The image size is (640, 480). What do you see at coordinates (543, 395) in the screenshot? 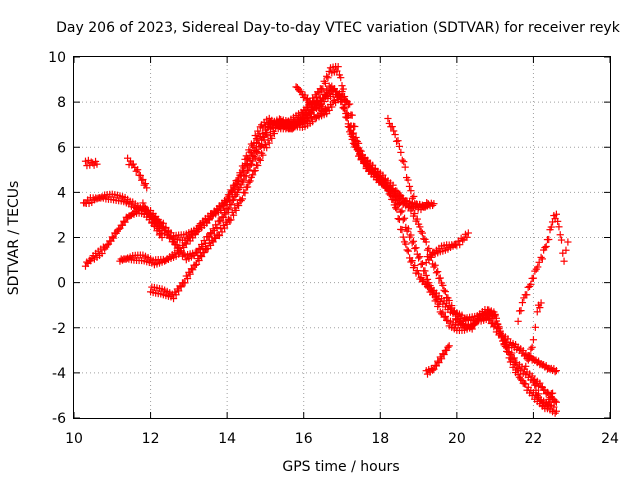
I see `series-track-o` at bounding box center [543, 395].